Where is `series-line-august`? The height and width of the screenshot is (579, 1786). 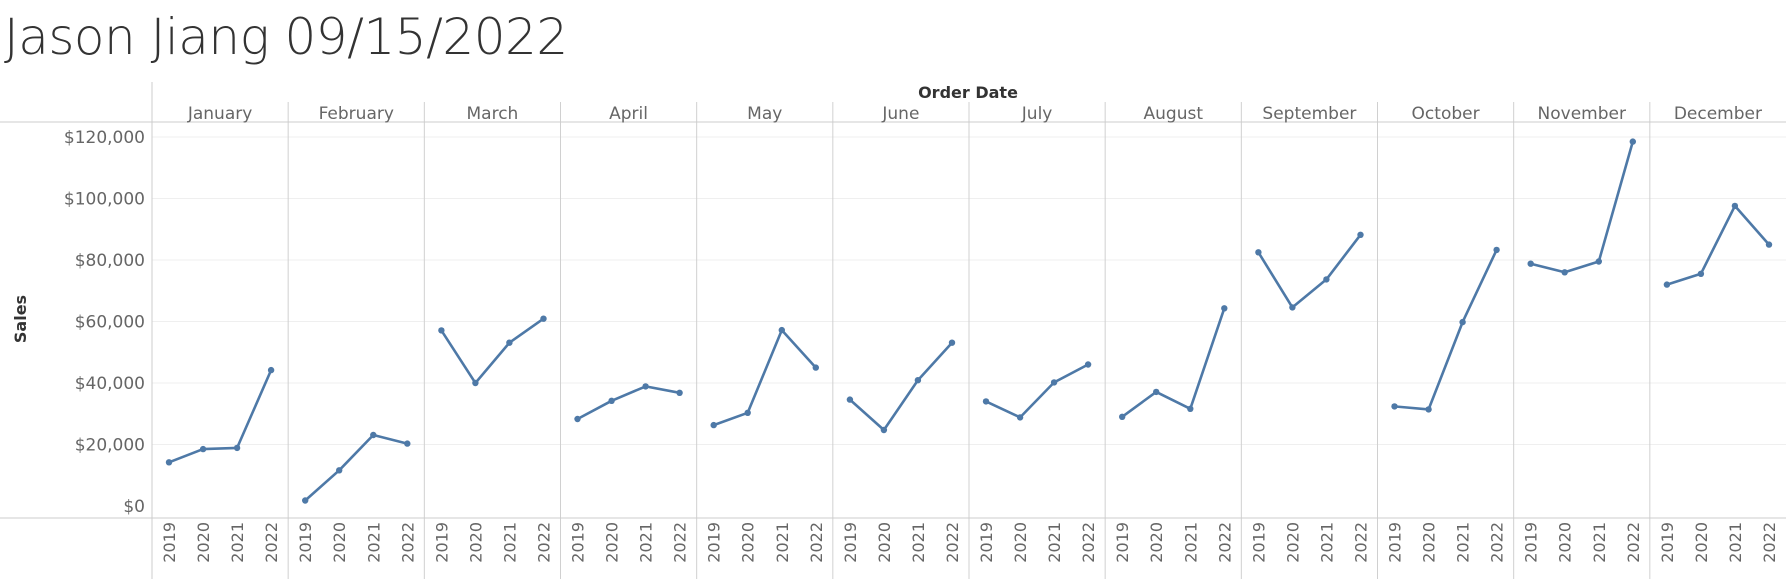 series-line-august is located at coordinates (1173, 362).